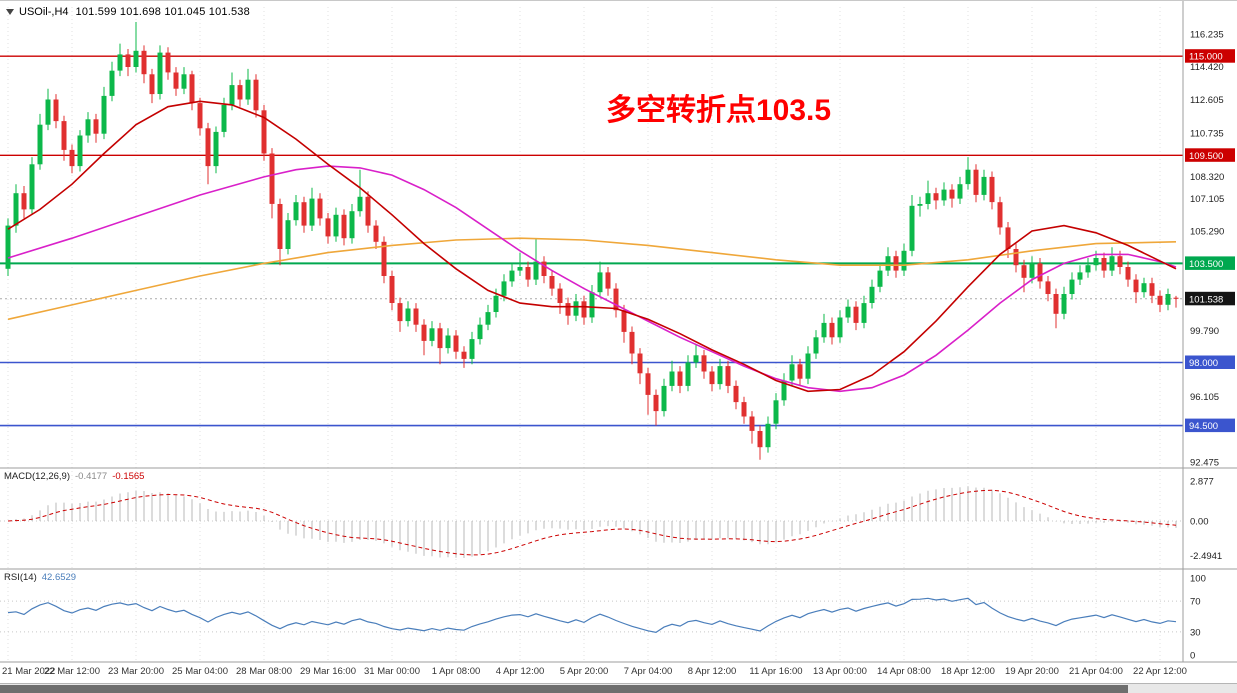 Image resolution: width=1237 pixels, height=693 pixels. I want to click on svg-text: 21 Mar 2022, so click(28, 671).